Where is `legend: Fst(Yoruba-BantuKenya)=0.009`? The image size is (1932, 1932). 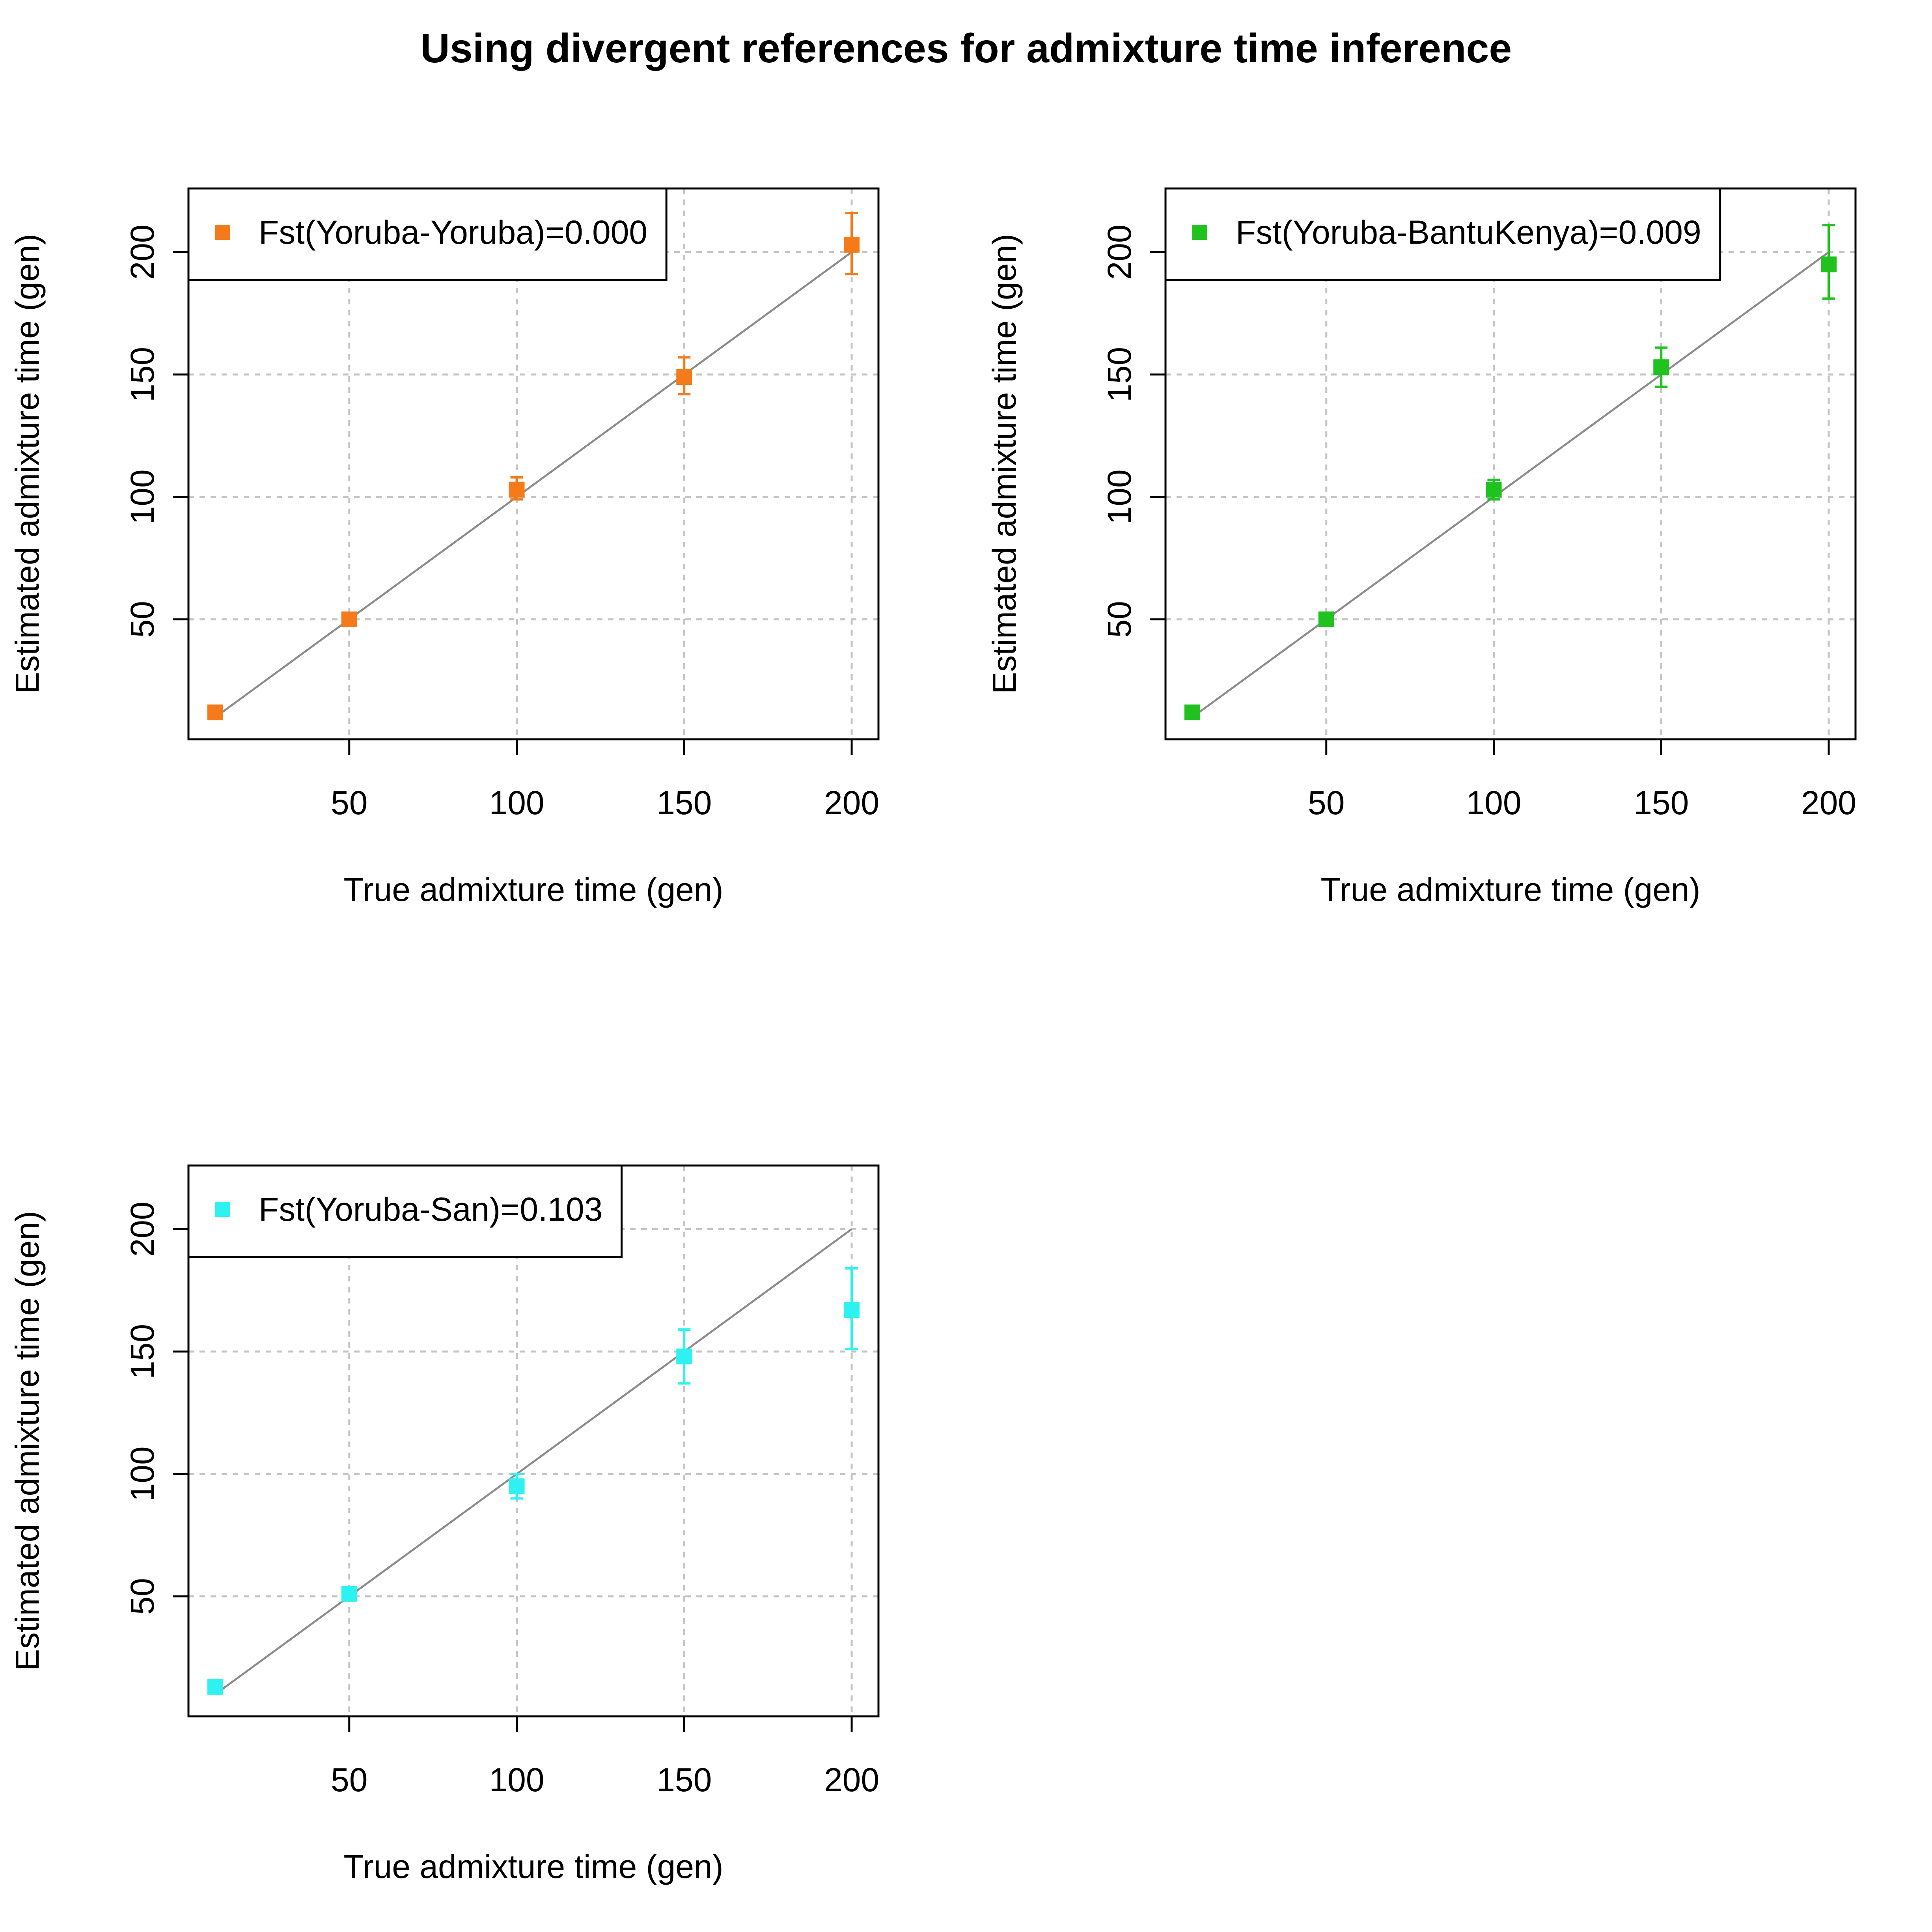
legend: Fst(Yoruba-BantuKenya)=0.009 is located at coordinates (1443, 234).